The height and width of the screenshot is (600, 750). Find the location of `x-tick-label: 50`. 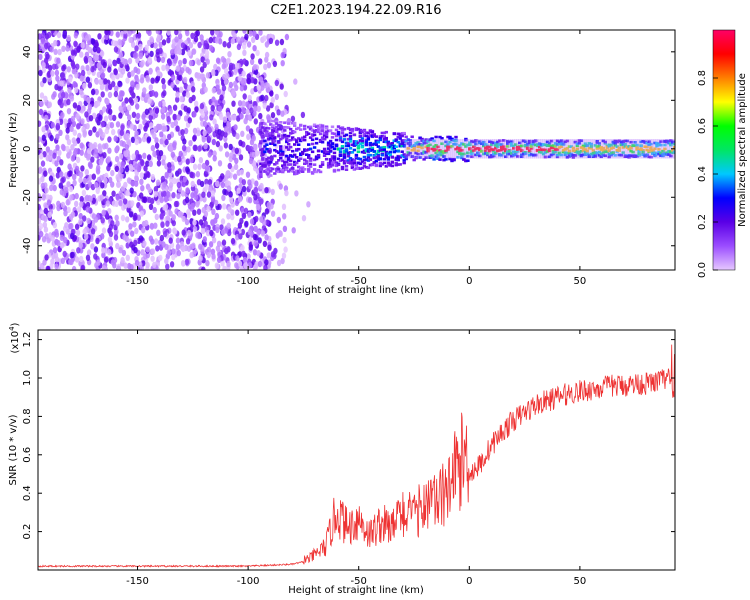

x-tick-label: 50 is located at coordinates (580, 581).